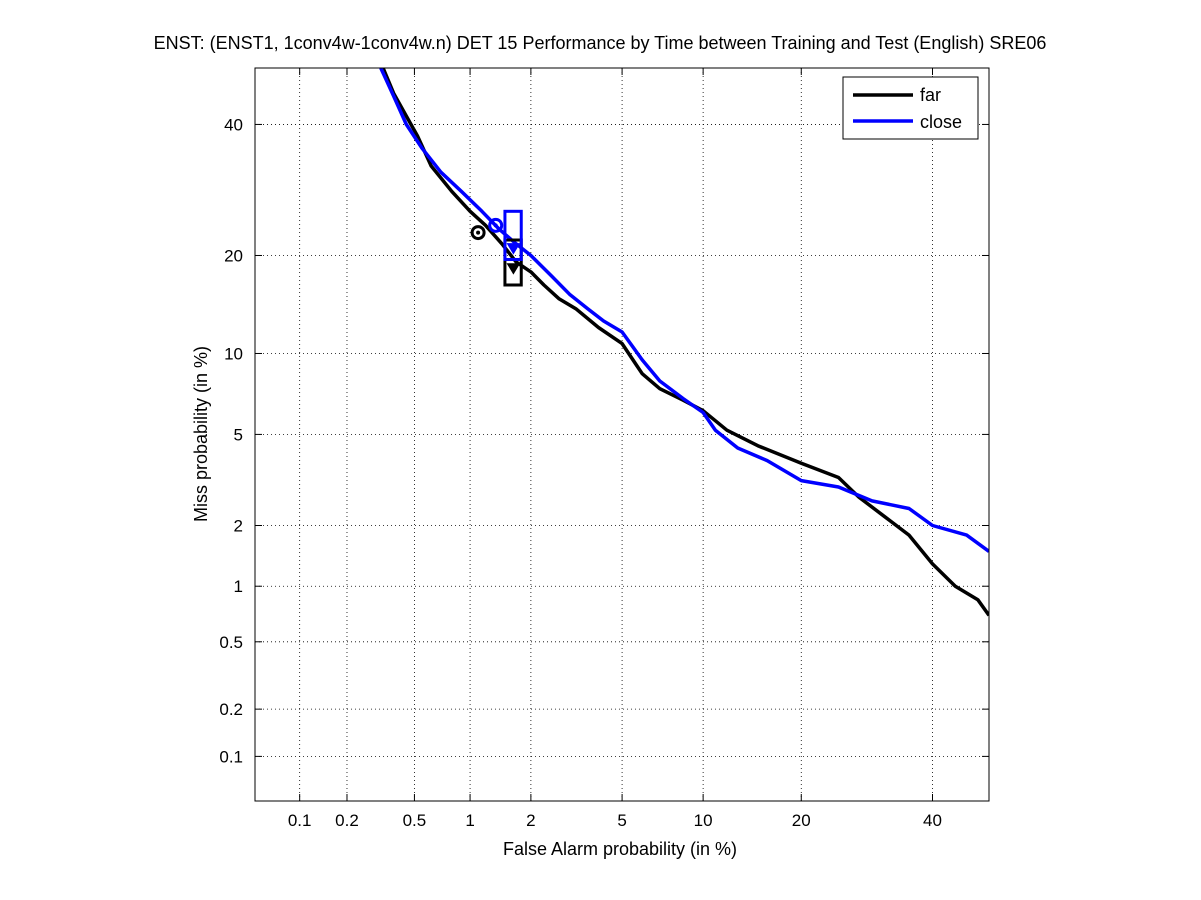  I want to click on dcf-marker-center-close, so click(495, 225).